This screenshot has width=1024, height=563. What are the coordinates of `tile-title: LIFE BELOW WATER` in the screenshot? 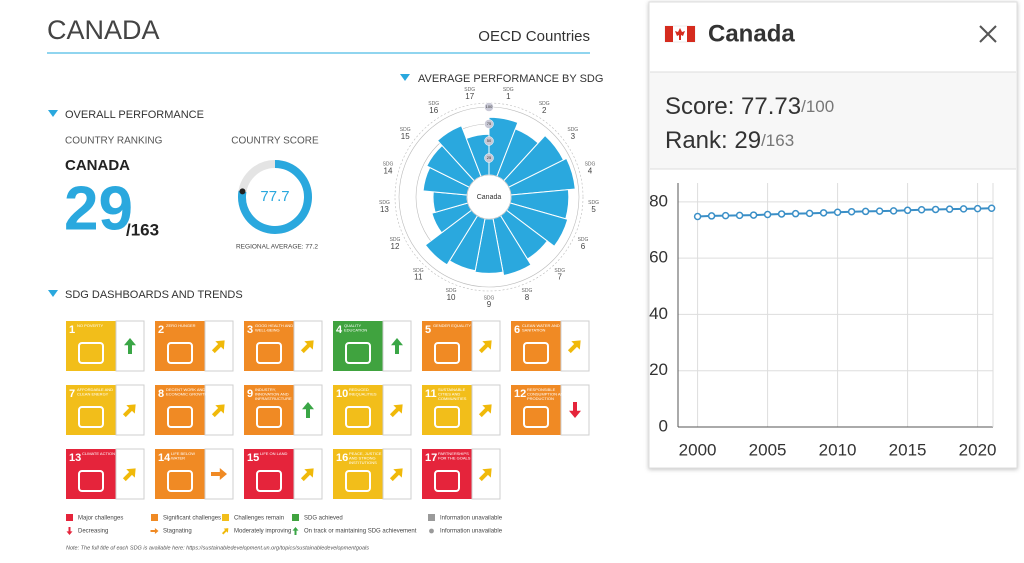 It's located at (183, 456).